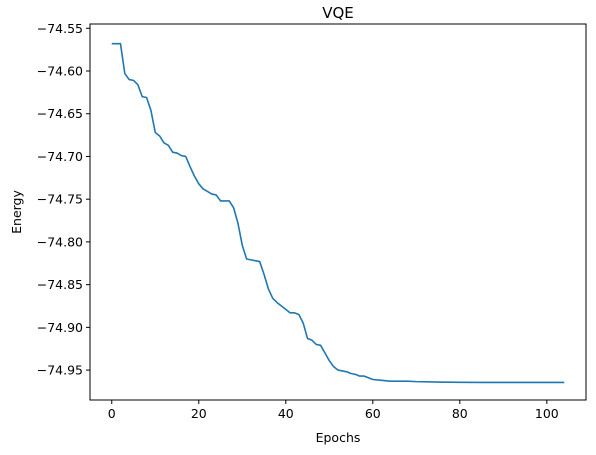  What do you see at coordinates (60, 113) in the screenshot?
I see `y-tick-label: −74.65` at bounding box center [60, 113].